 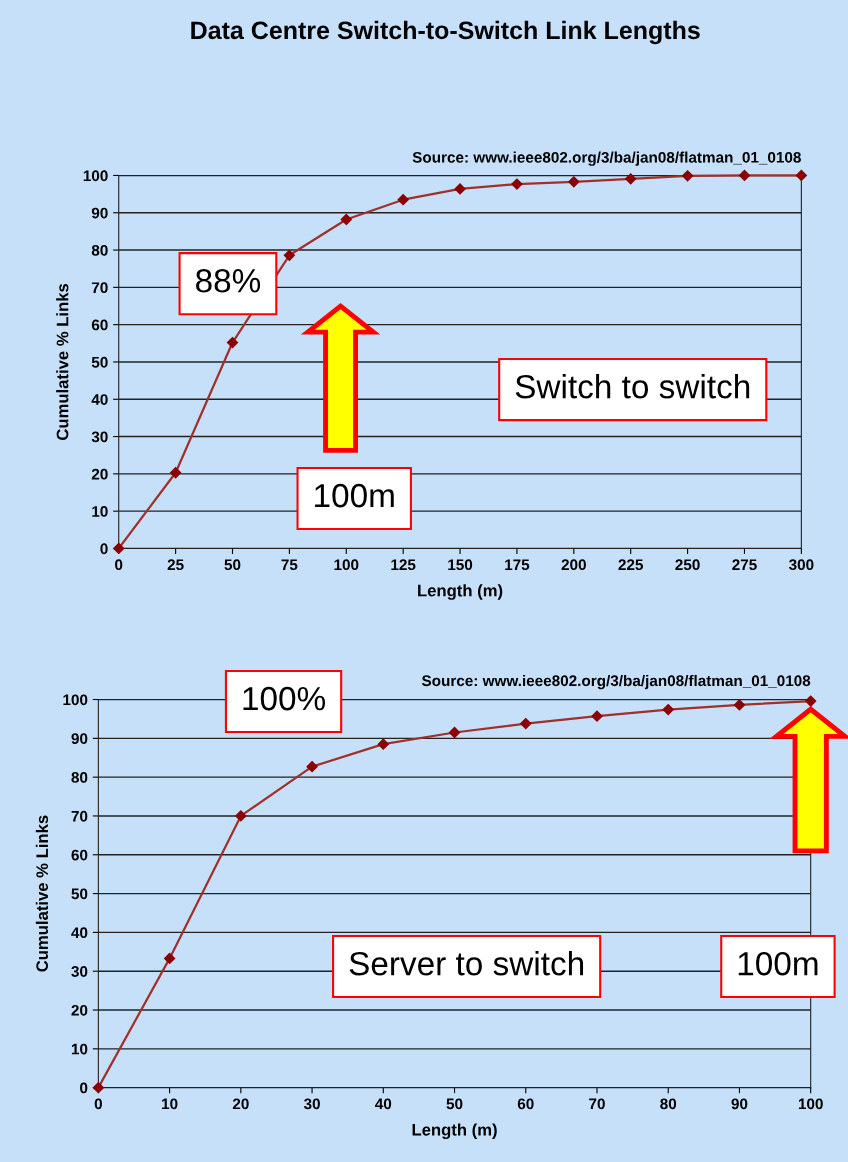 I want to click on x-tick-label: 275, so click(x=744, y=565).